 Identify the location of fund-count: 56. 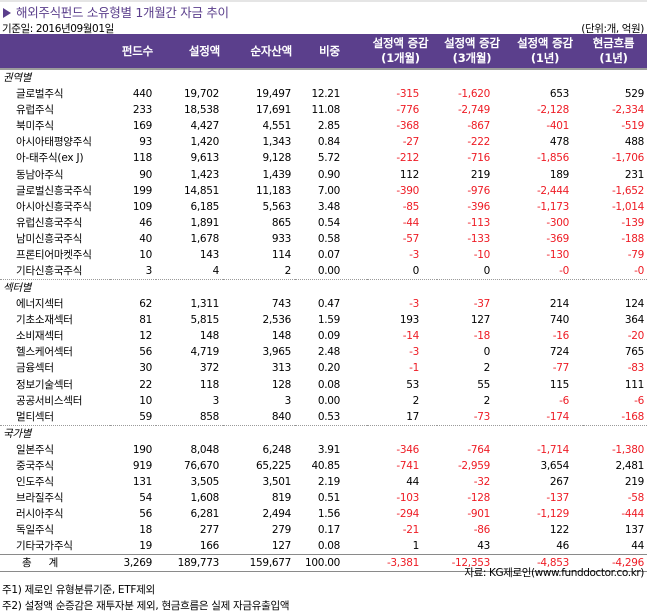
(145, 352).